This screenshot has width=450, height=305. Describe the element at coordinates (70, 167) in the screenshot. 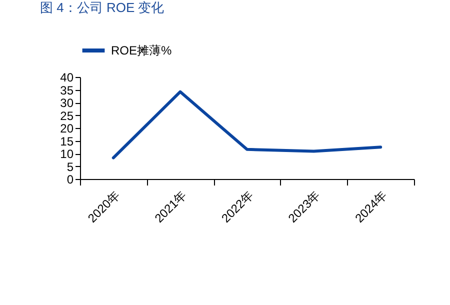

I see `y-tick-label: 5` at that location.